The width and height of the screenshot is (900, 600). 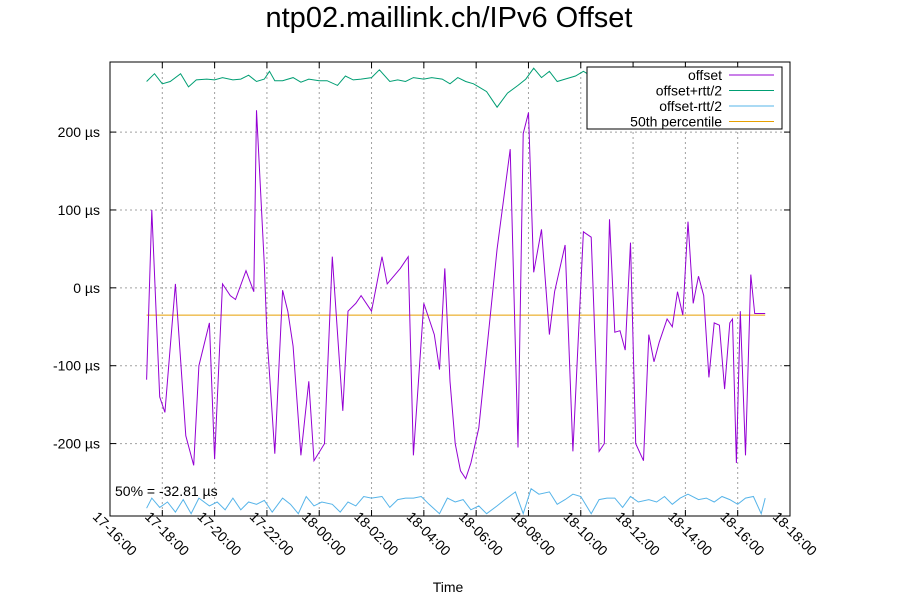 I want to click on x-axis-label: Time, so click(x=448, y=587).